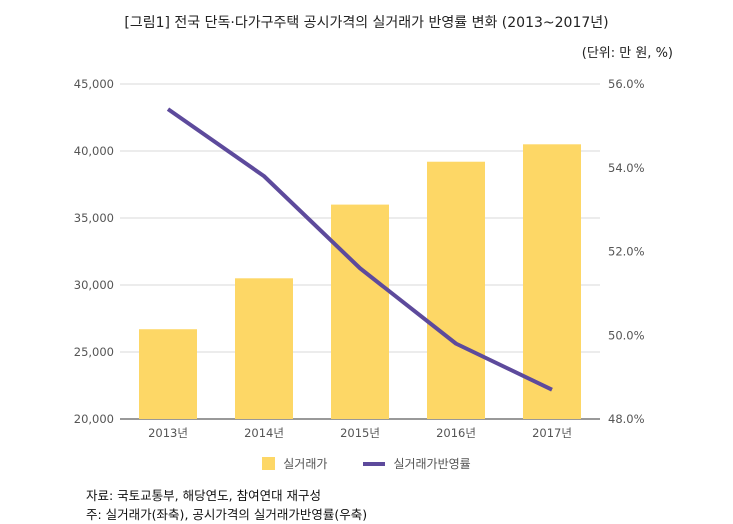 This screenshot has height=524, width=733. I want to click on legend-bar-label: 실거래가, so click(305, 464).